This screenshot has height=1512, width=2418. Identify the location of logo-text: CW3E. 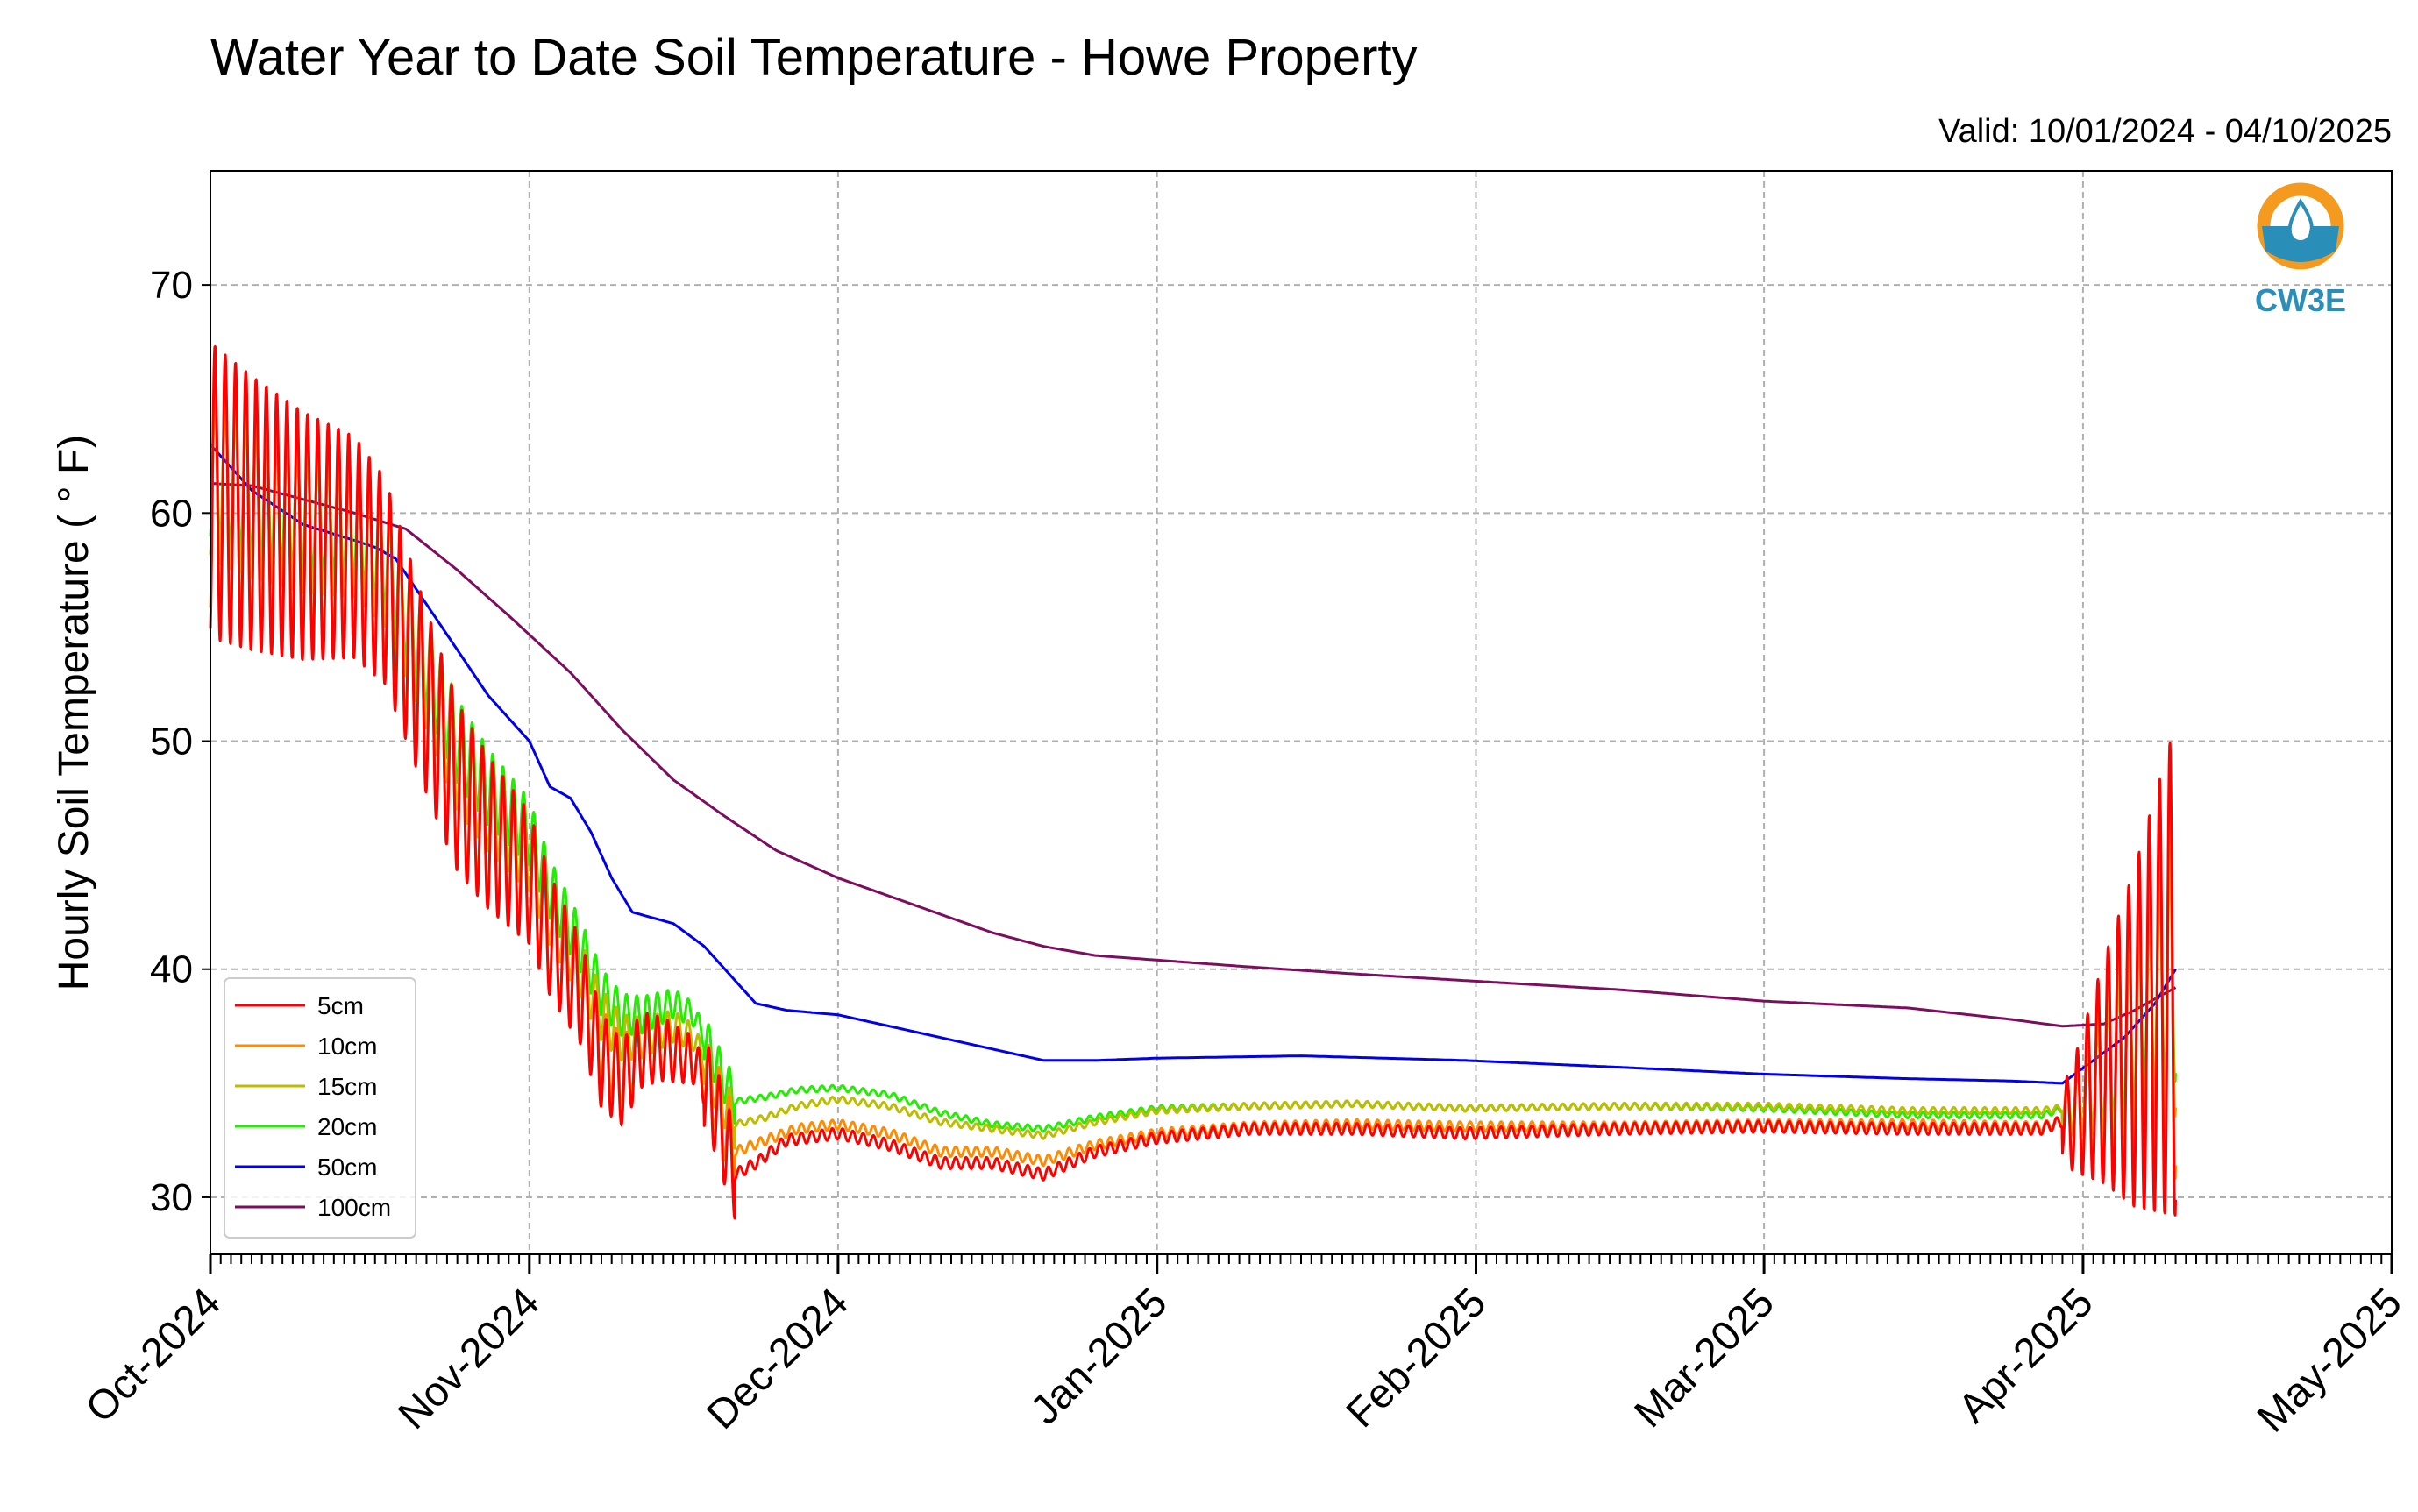
(2300, 300).